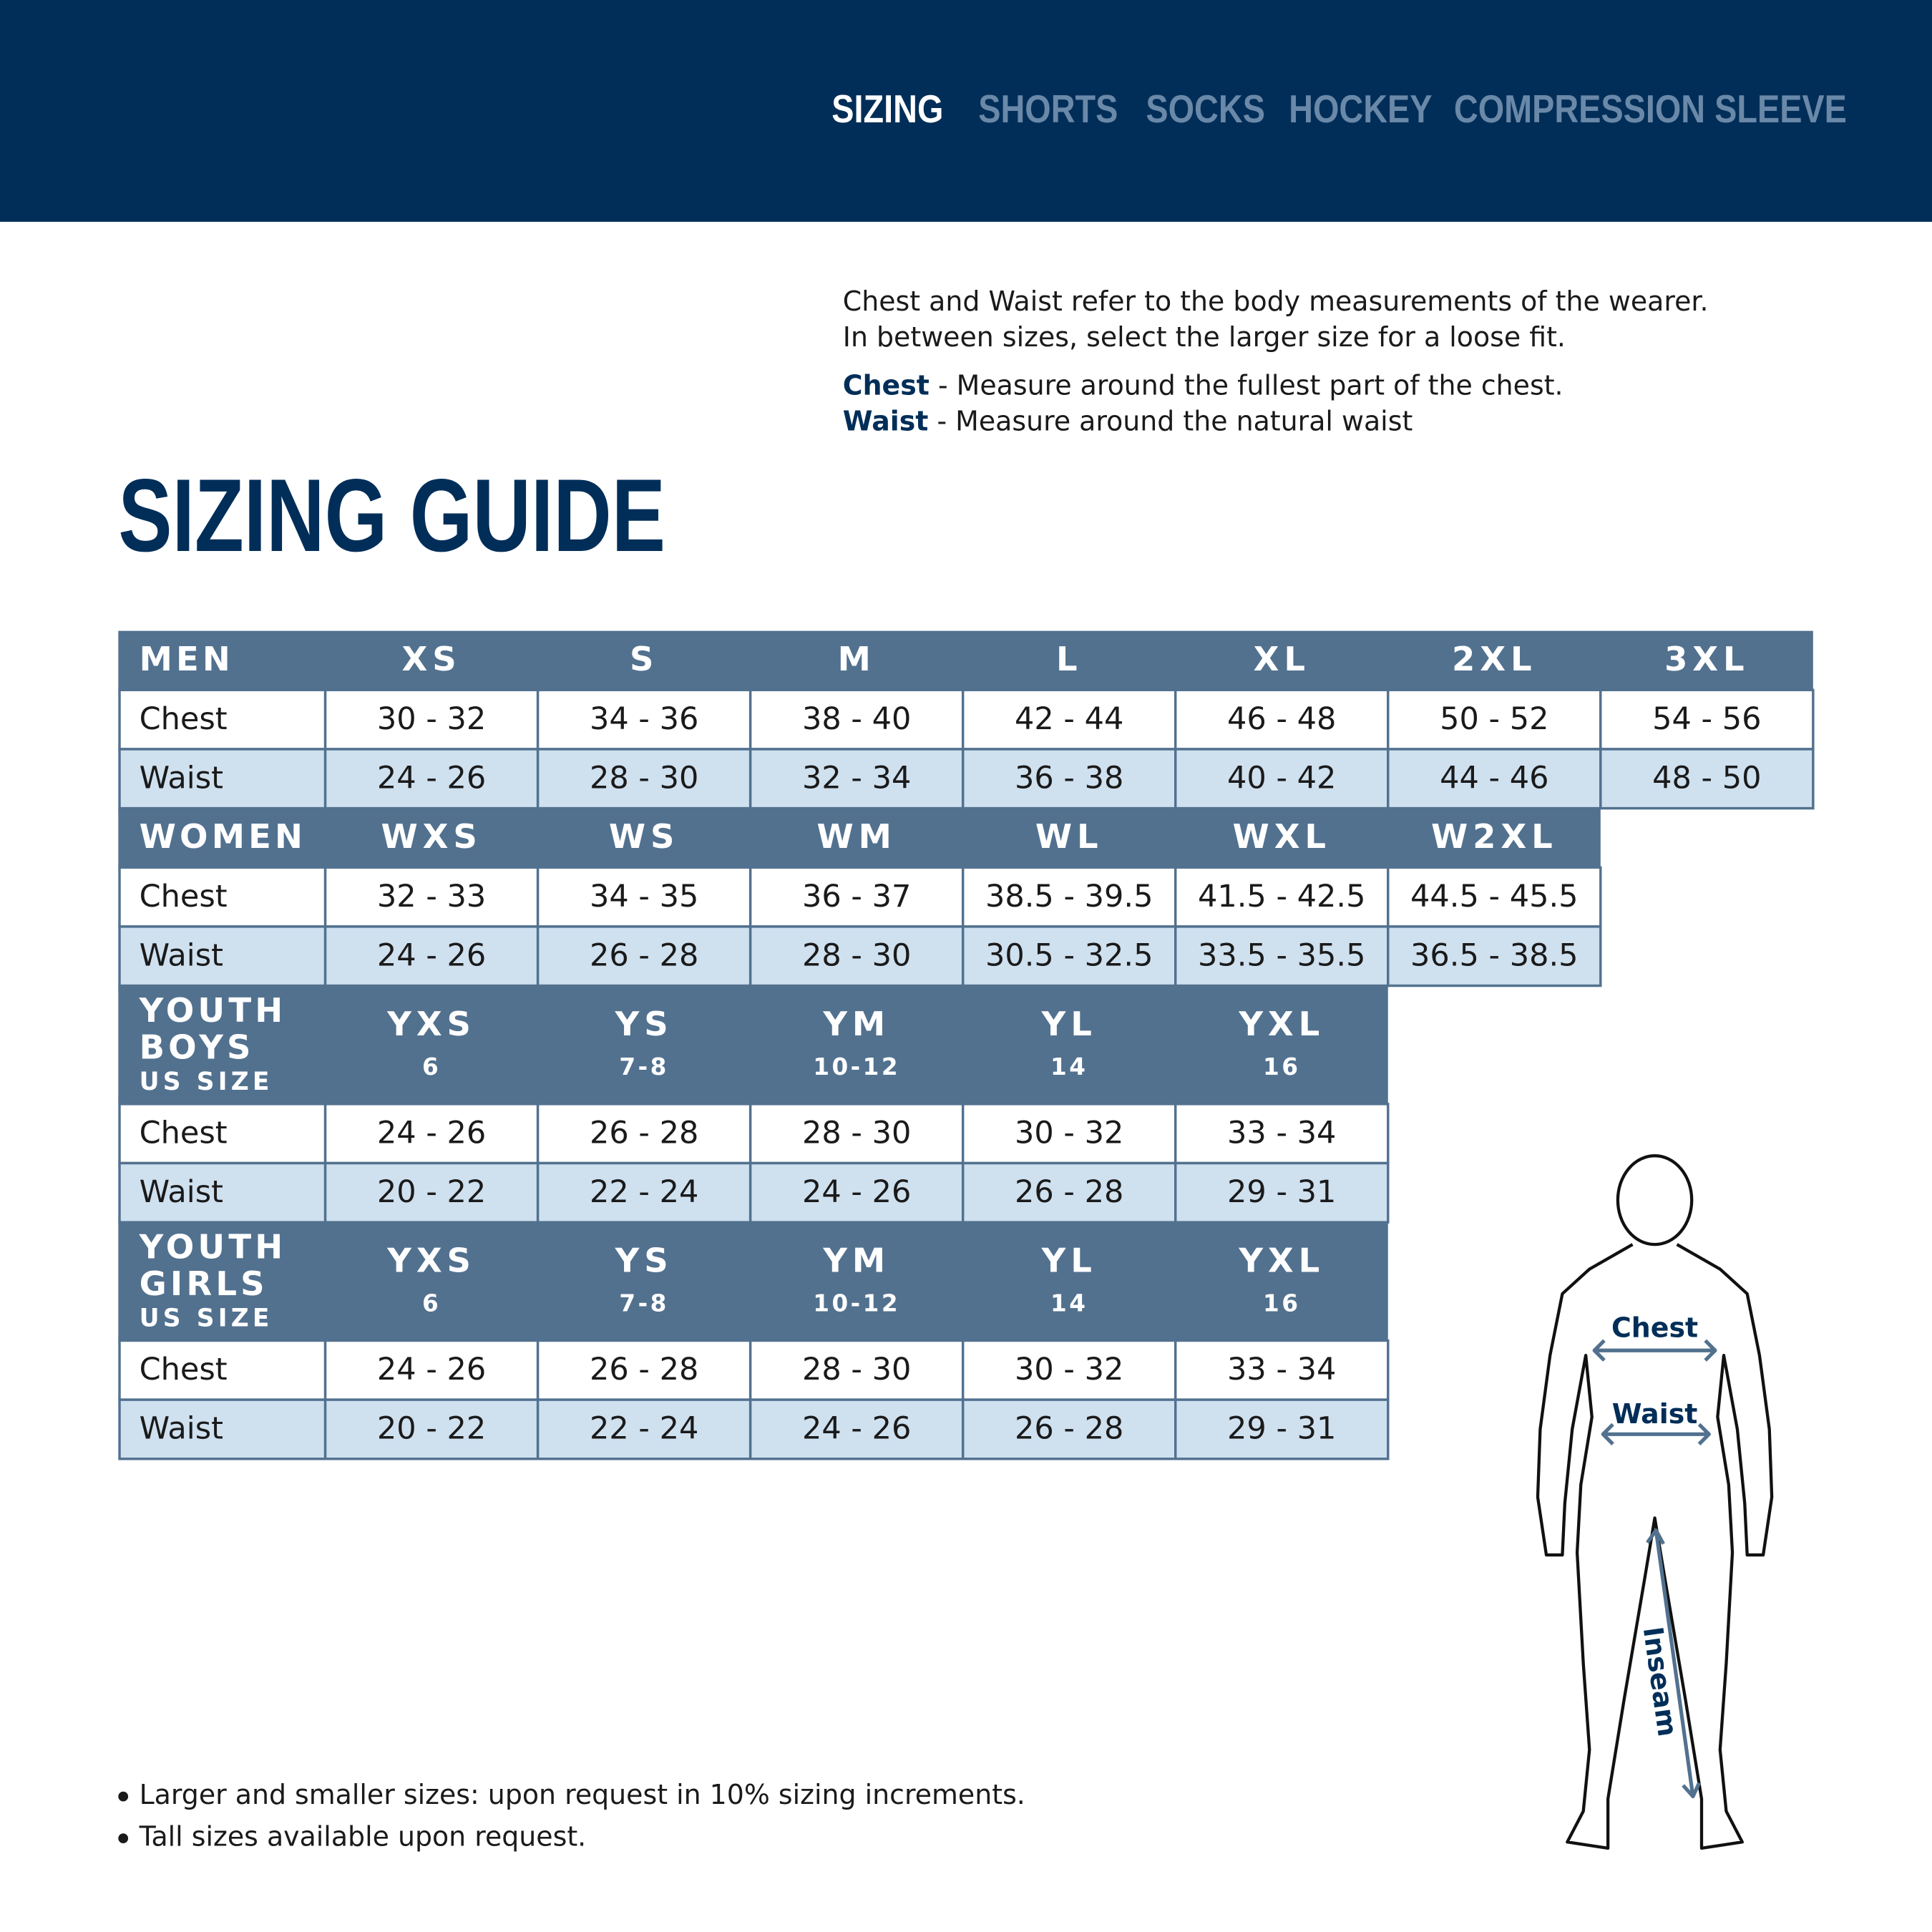 This screenshot has width=1932, height=1932. What do you see at coordinates (856, 896) in the screenshot?
I see `value: 36 - 37` at bounding box center [856, 896].